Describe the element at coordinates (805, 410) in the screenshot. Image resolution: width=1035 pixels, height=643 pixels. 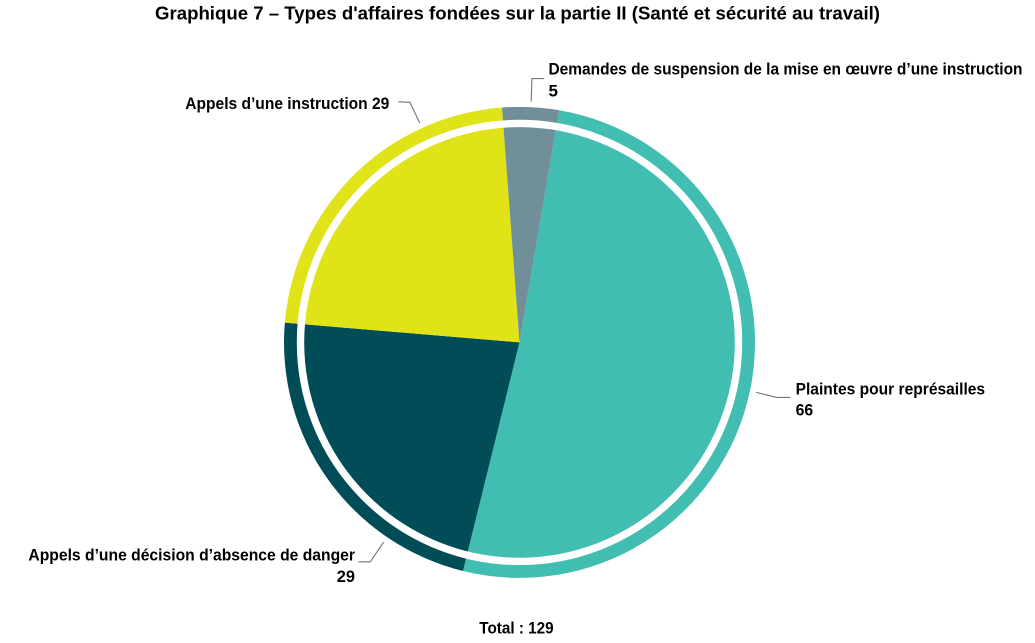
I see `svg-text: 66` at that location.